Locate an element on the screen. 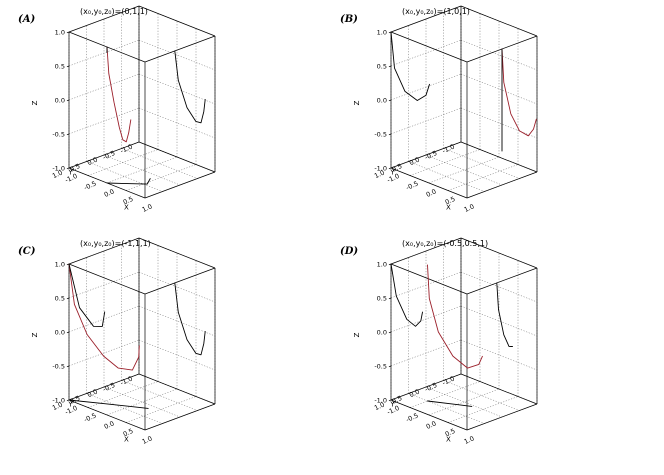  x-tick-label: -1.0 is located at coordinates (71, 410).